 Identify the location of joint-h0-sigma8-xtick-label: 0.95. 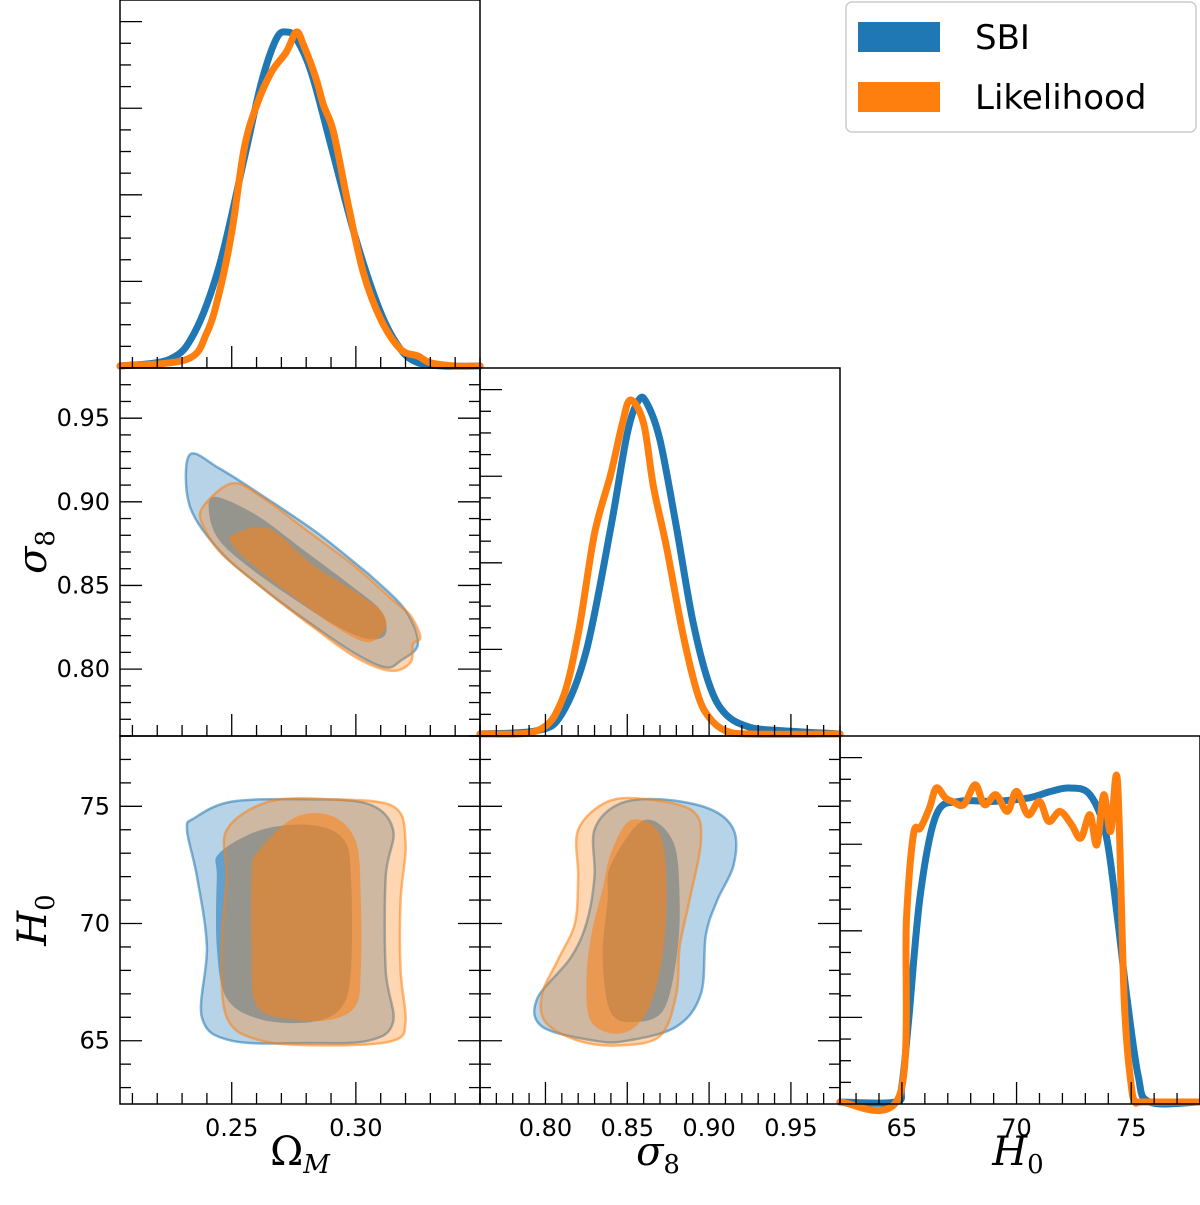
(790, 1128).